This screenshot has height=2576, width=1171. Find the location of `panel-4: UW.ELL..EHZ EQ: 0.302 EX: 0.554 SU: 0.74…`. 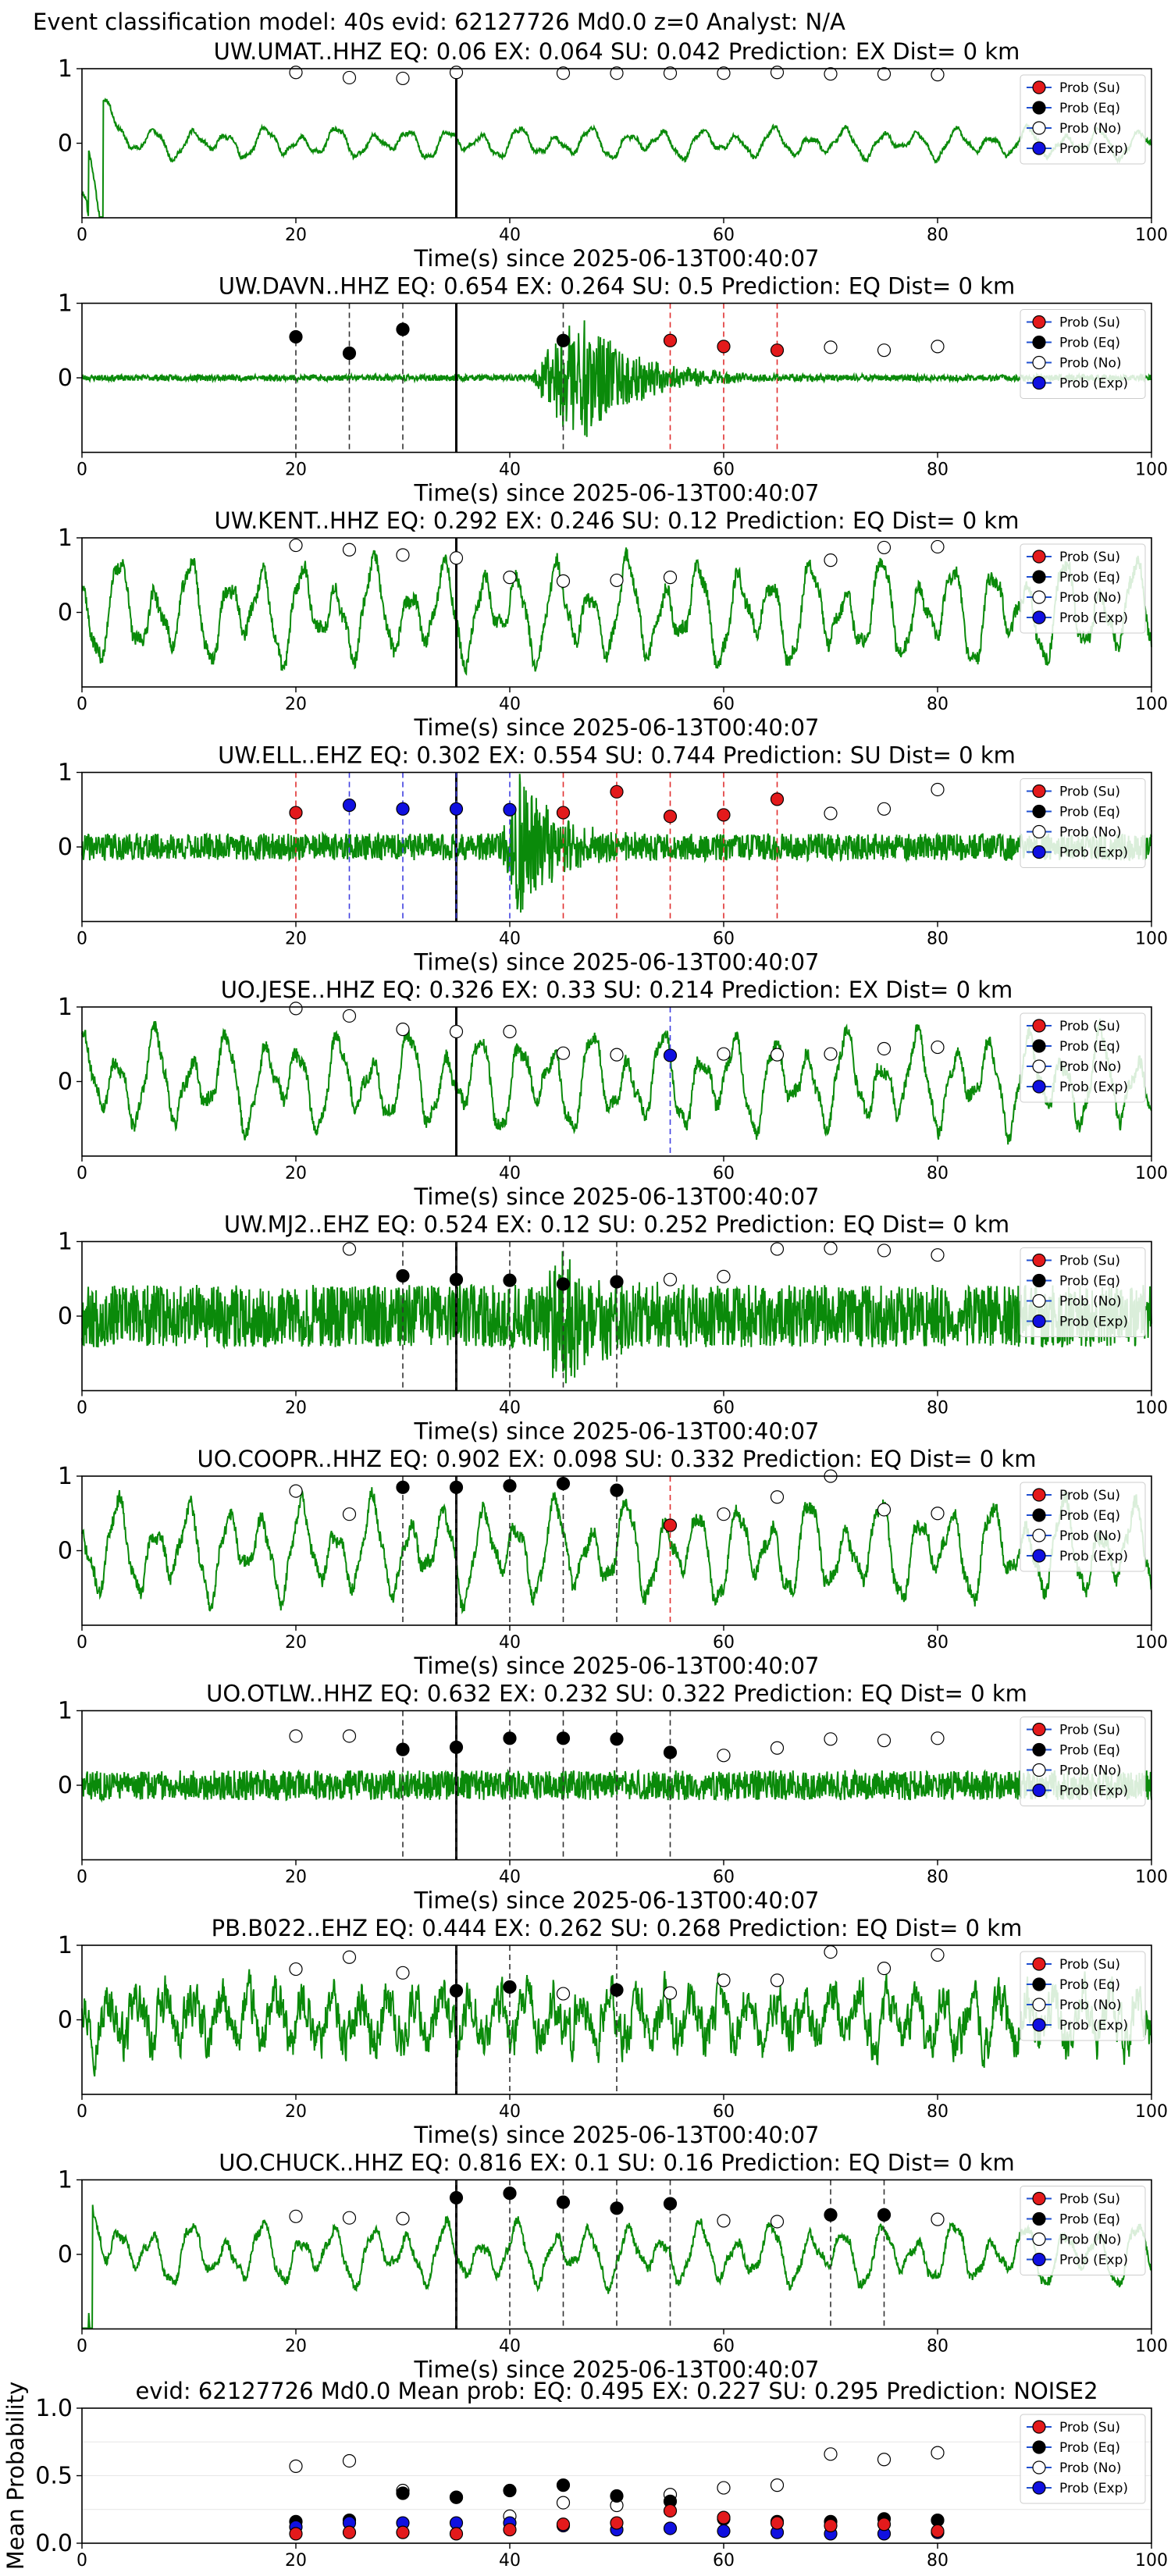

panel-4: UW.ELL..EHZ EQ: 0.302 EX: 0.554 SU: 0.74… is located at coordinates (613, 859).